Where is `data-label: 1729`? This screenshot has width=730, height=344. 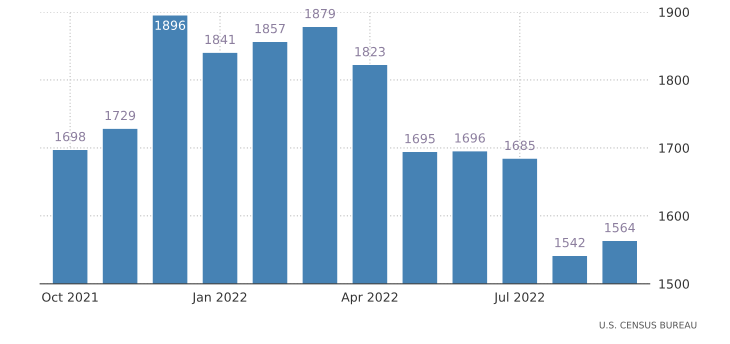 data-label: 1729 is located at coordinates (121, 115).